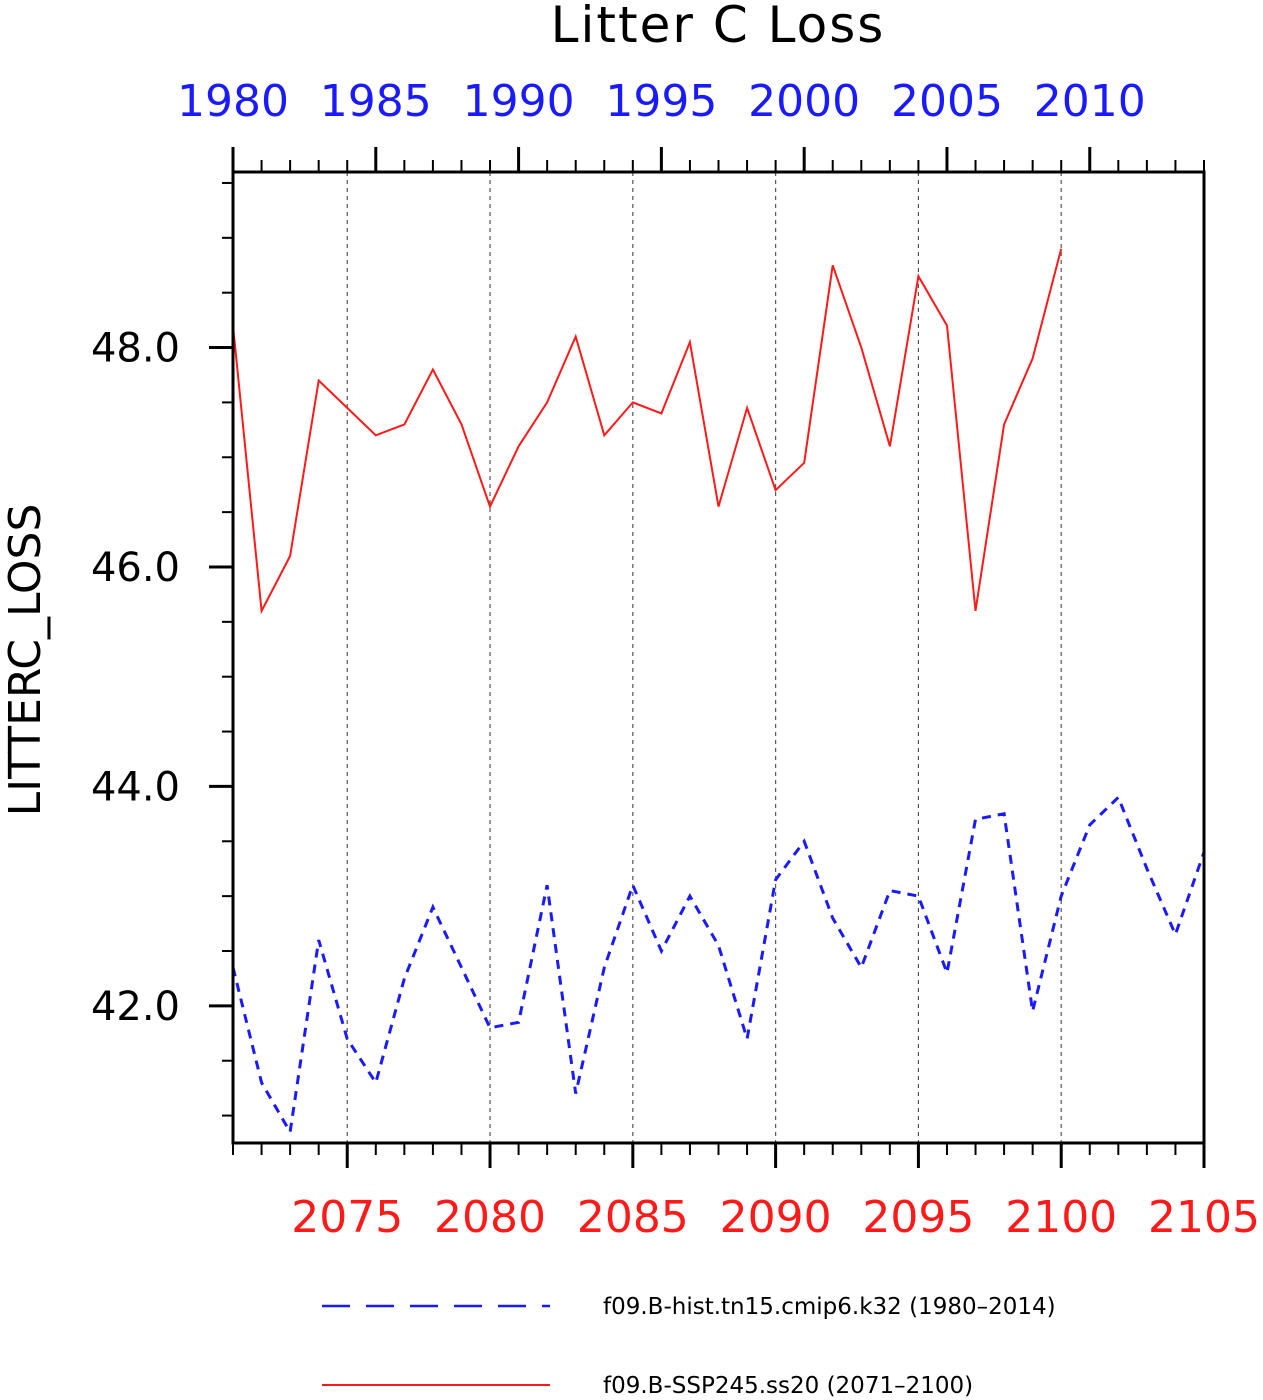 This screenshot has width=1263, height=1400. What do you see at coordinates (1061, 1217) in the screenshot?
I see `bottom-axis-tick-label: 2100` at bounding box center [1061, 1217].